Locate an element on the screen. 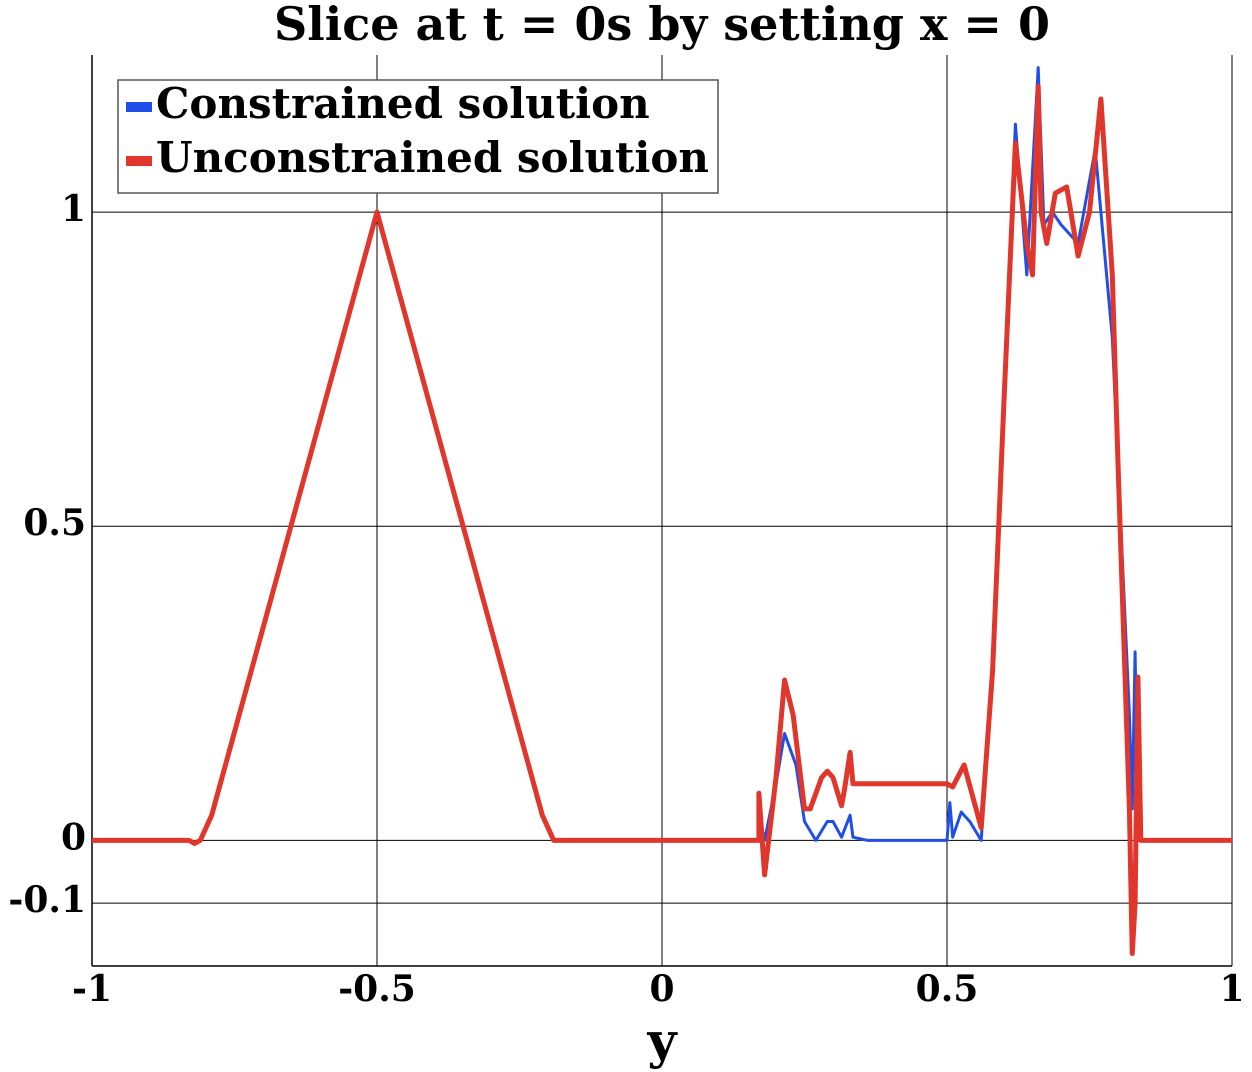 The width and height of the screenshot is (1252, 1072). x-tick-label: 1 is located at coordinates (1231, 989).